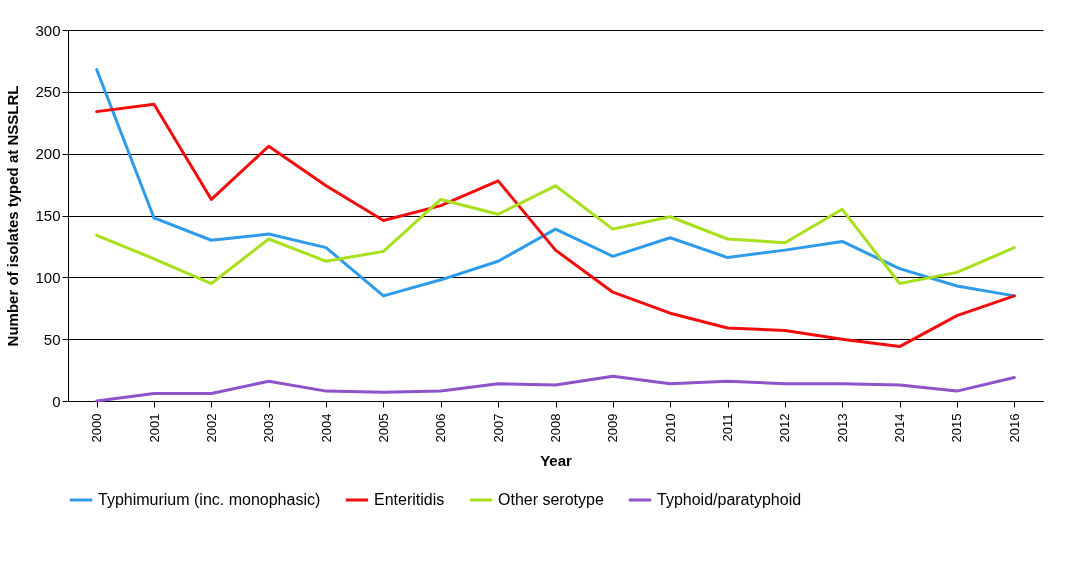  Describe the element at coordinates (409, 499) in the screenshot. I see `legend-label: Enteritidis` at that location.